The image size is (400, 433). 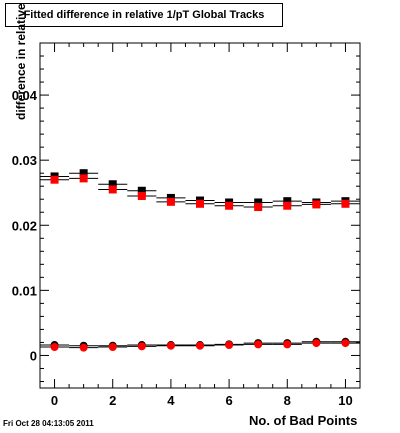 What do you see at coordinates (345, 400) in the screenshot?
I see `x-tick-label: 10` at bounding box center [345, 400].